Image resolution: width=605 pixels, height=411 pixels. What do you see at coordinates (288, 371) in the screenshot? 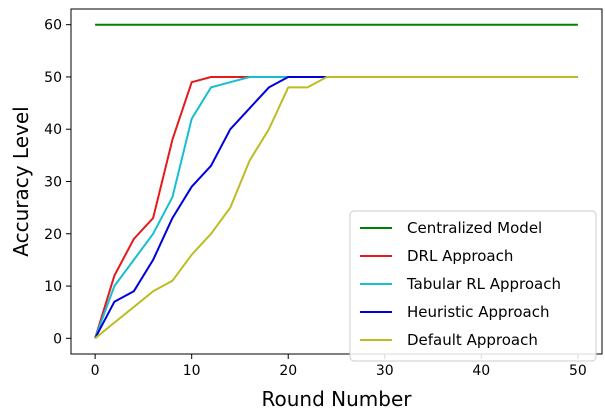
I see `x-tick-label: 20` at bounding box center [288, 371].